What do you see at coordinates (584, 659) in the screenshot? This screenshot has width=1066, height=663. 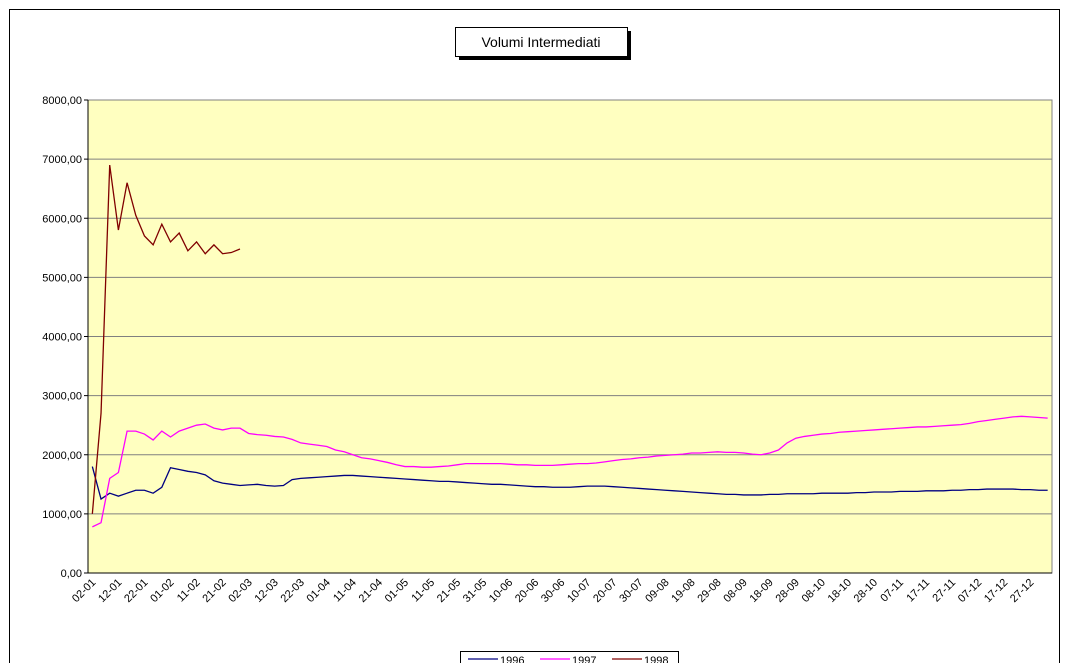 I see `legend-label: 1997` at bounding box center [584, 659].